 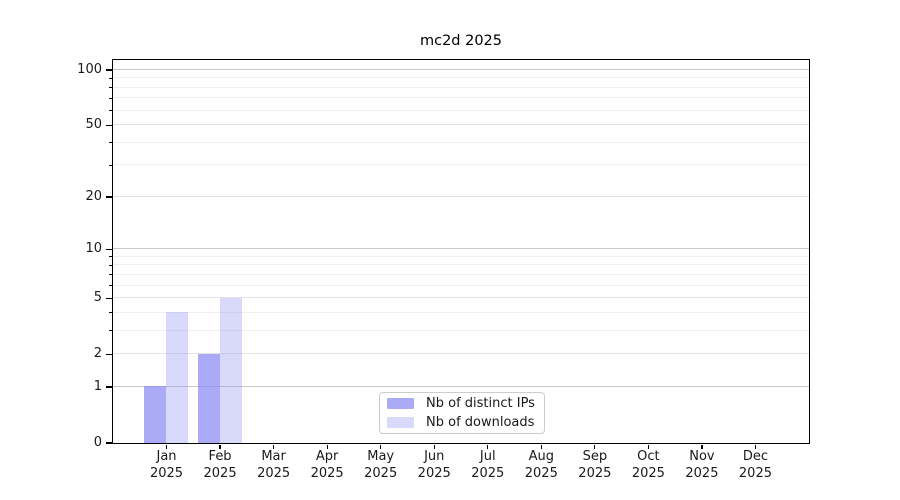 What do you see at coordinates (93, 196) in the screenshot?
I see `y-tick-label: 20` at bounding box center [93, 196].